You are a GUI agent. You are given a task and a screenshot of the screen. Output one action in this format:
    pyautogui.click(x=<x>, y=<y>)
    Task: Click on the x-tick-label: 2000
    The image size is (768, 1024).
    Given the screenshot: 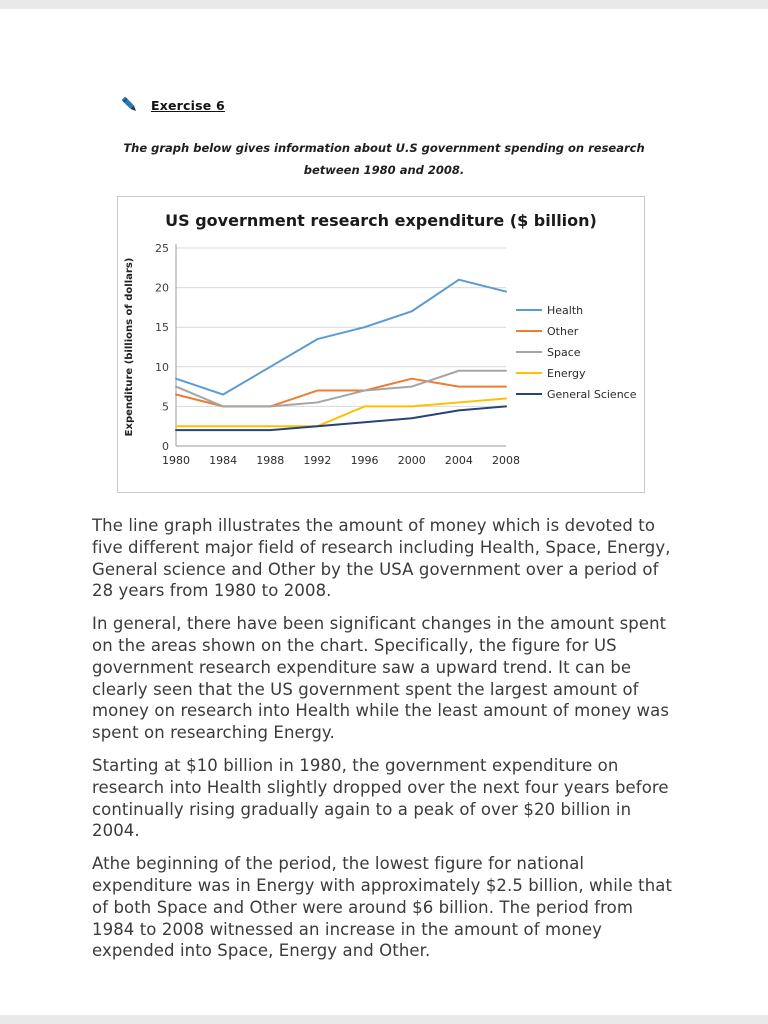 What is the action you would take?
    pyautogui.click(x=412, y=460)
    